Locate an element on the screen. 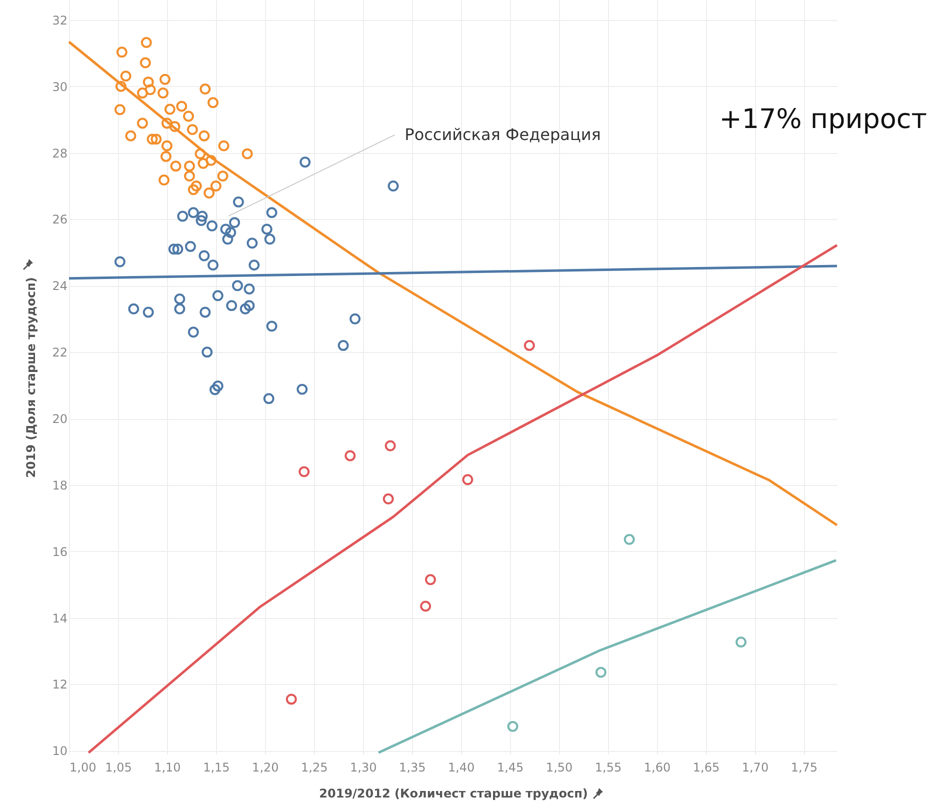 This screenshot has width=931, height=803. y-tick-label: 14 is located at coordinates (60, 618).